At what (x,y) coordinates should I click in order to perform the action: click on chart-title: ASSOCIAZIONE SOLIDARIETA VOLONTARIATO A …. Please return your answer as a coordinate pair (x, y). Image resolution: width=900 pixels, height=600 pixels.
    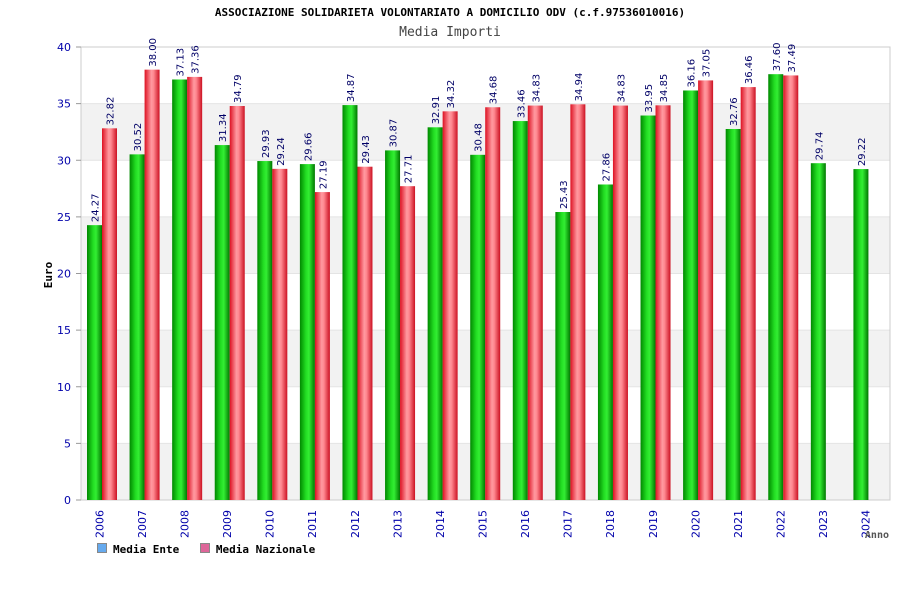
    Looking at the image, I should click on (450, 12).